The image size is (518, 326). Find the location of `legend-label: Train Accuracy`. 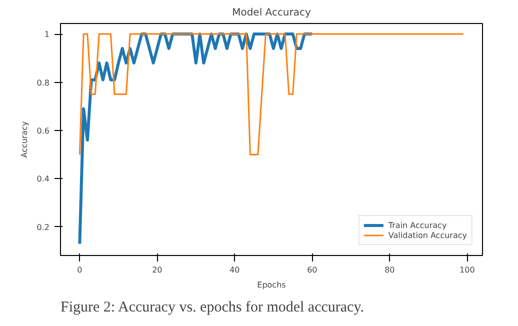

legend-label: Train Accuracy is located at coordinates (417, 225).